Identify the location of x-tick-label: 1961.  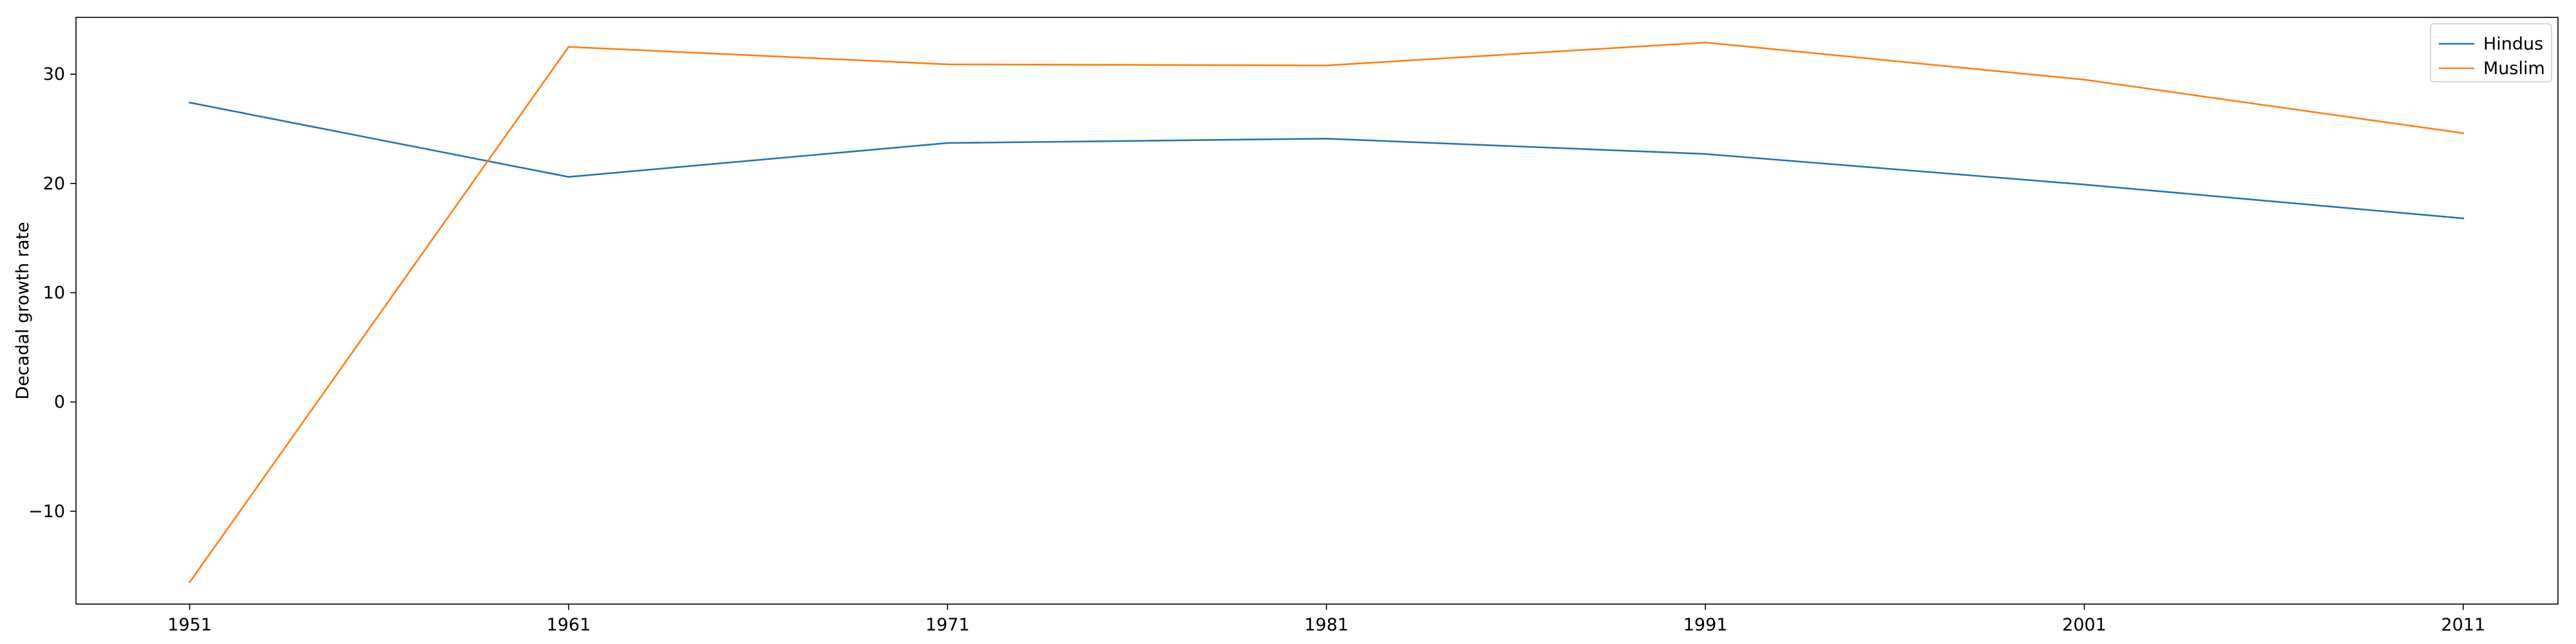
(569, 625).